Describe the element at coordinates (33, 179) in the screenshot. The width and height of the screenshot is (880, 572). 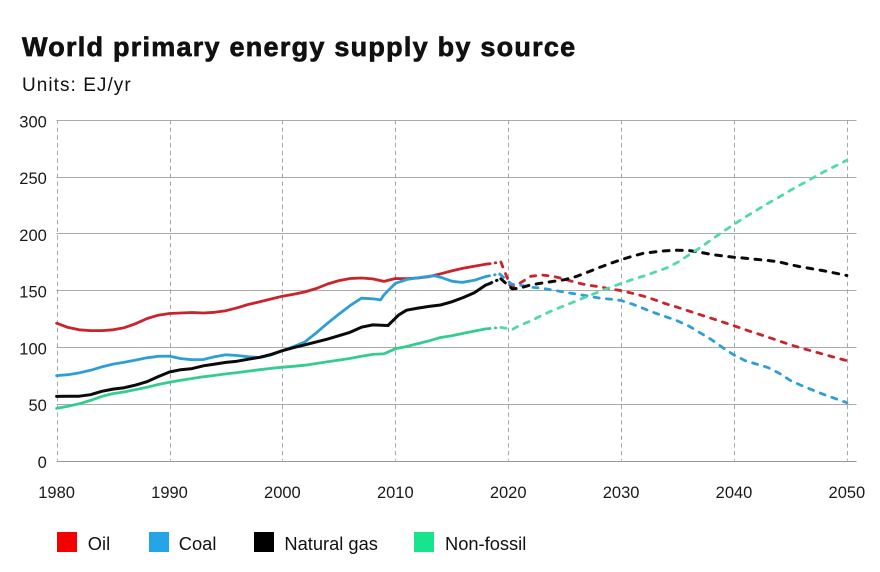
I see `svg-text: 250` at that location.